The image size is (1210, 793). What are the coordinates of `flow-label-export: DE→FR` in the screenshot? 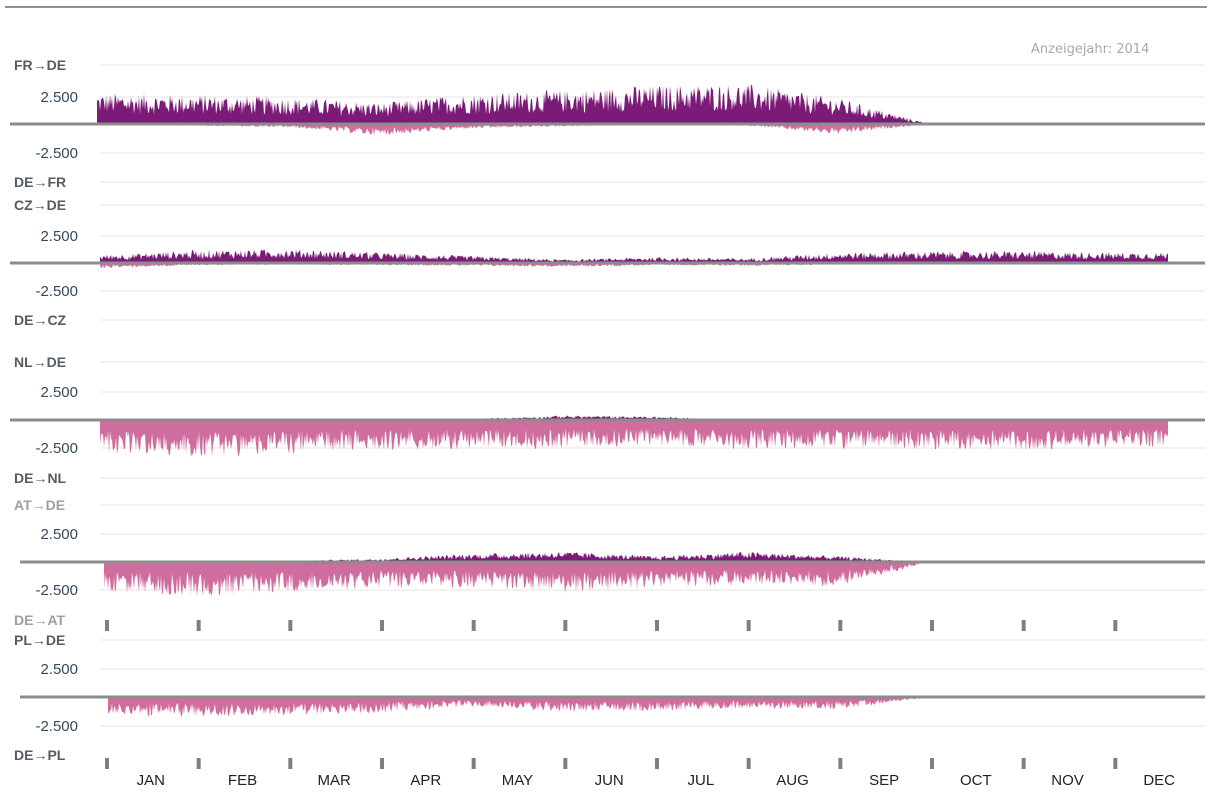 It's located at (40, 182).